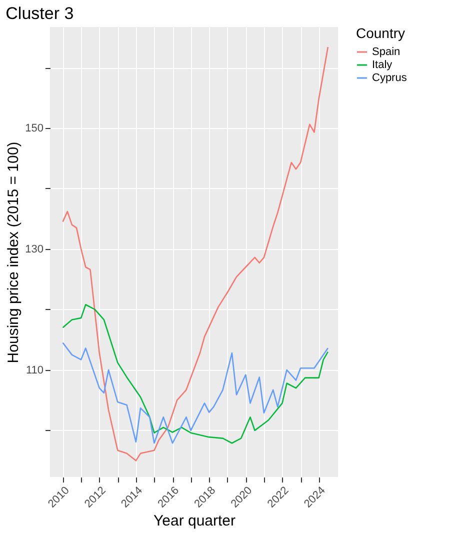 Image resolution: width=473 pixels, height=557 pixels. What do you see at coordinates (390, 78) in the screenshot?
I see `legend-label: Cyprus` at bounding box center [390, 78].